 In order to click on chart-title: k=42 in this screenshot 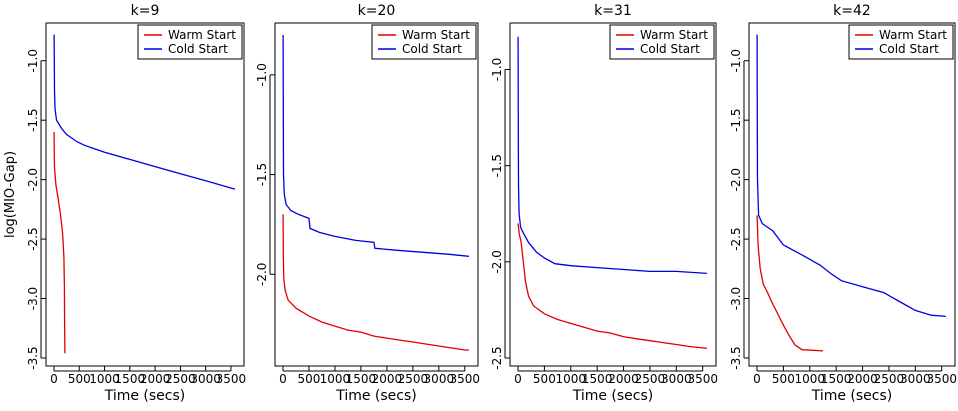, I will do `click(852, 11)`.